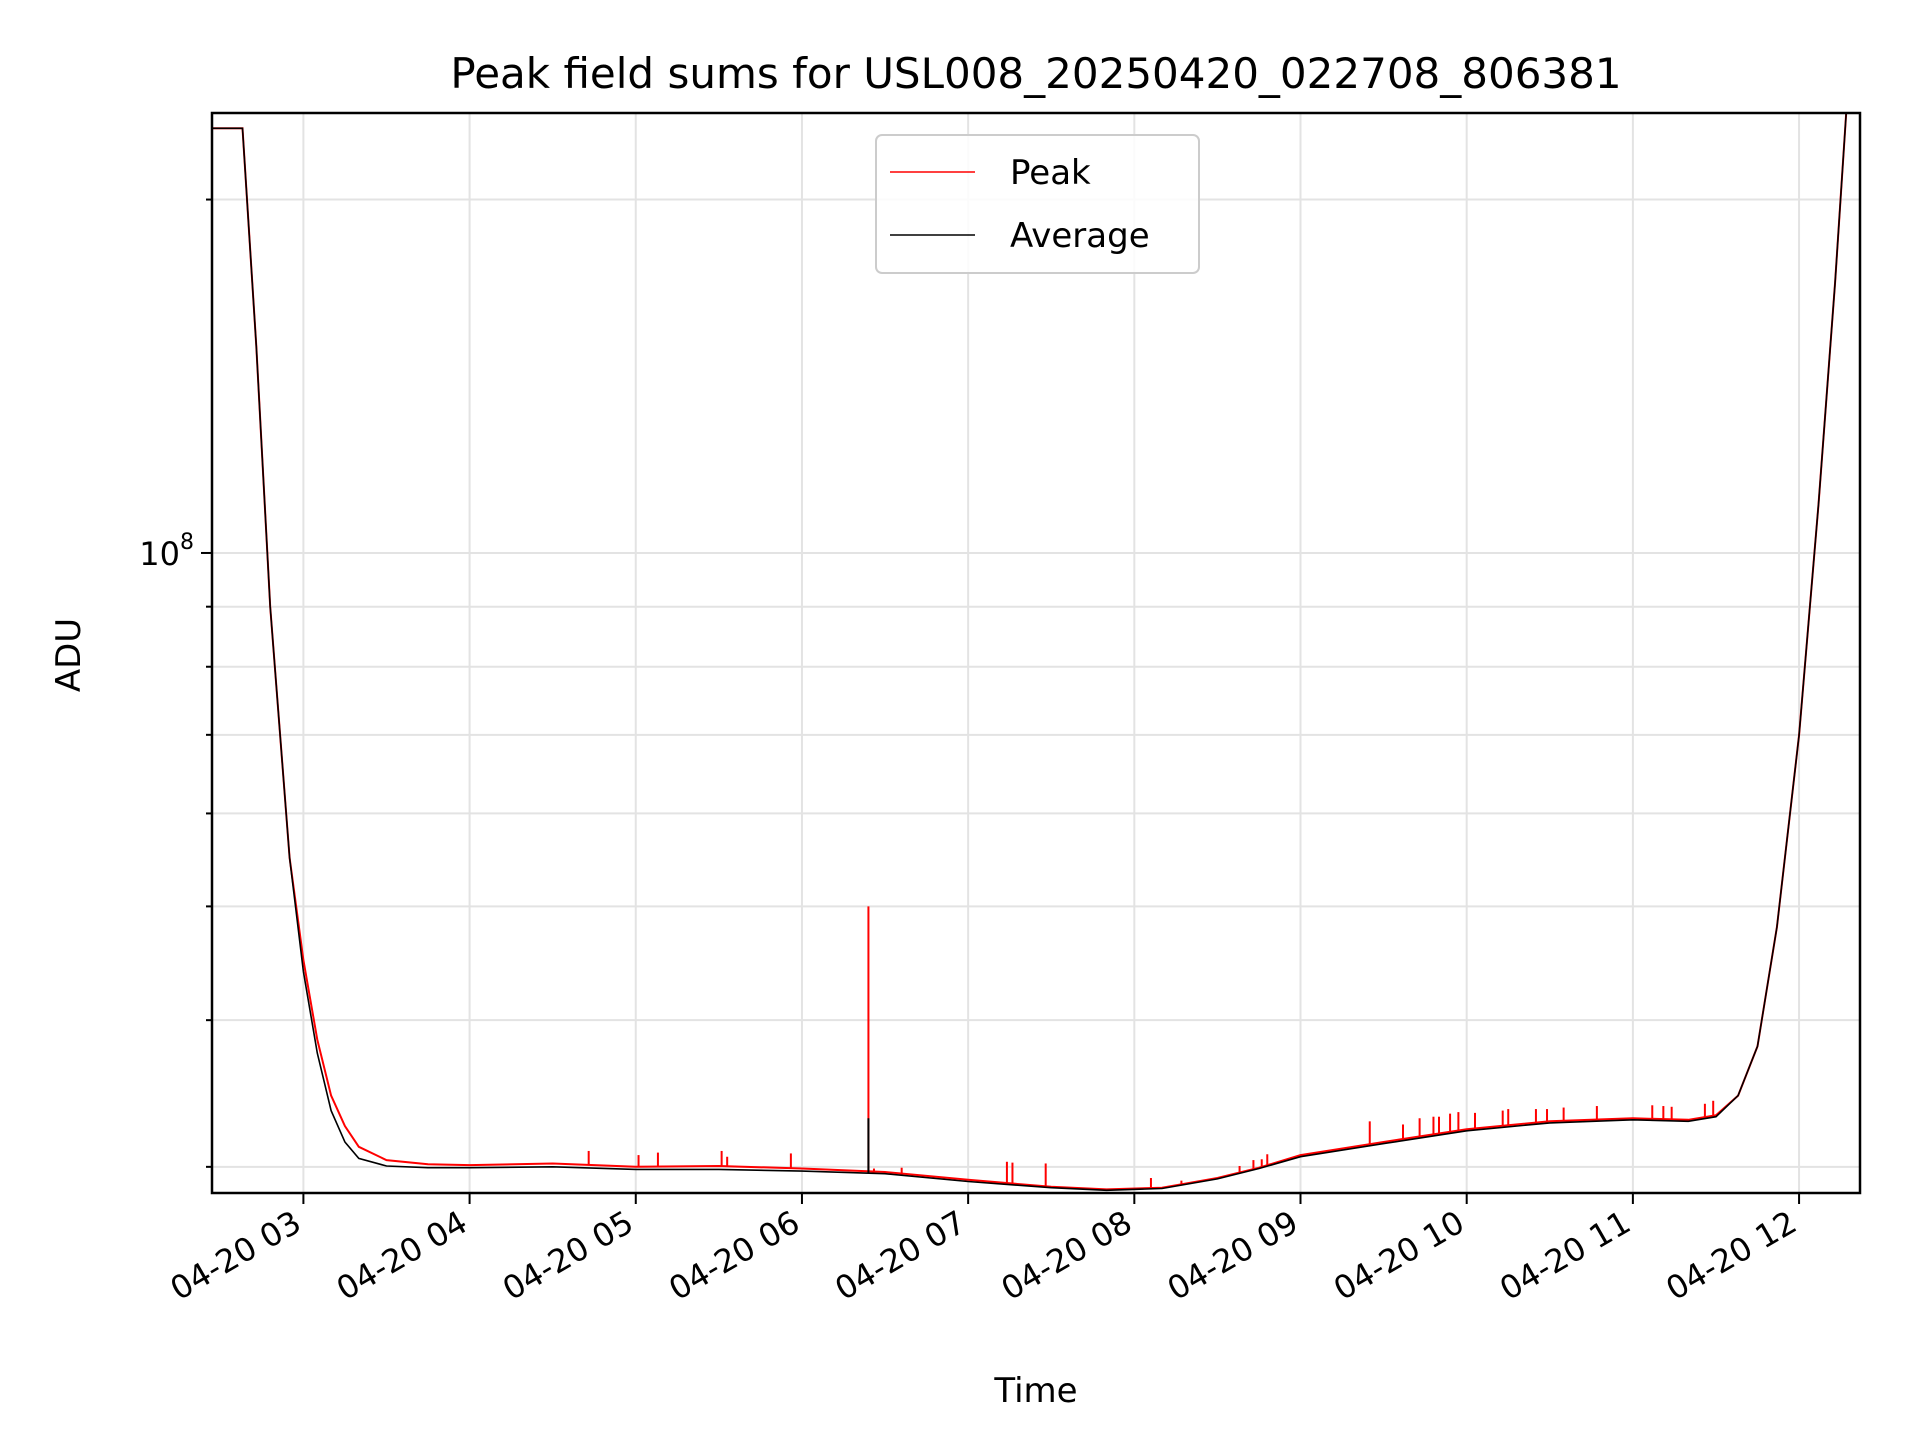  Describe the element at coordinates (175, 683) in the screenshot. I see `y-axis-ticks: 108` at that location.